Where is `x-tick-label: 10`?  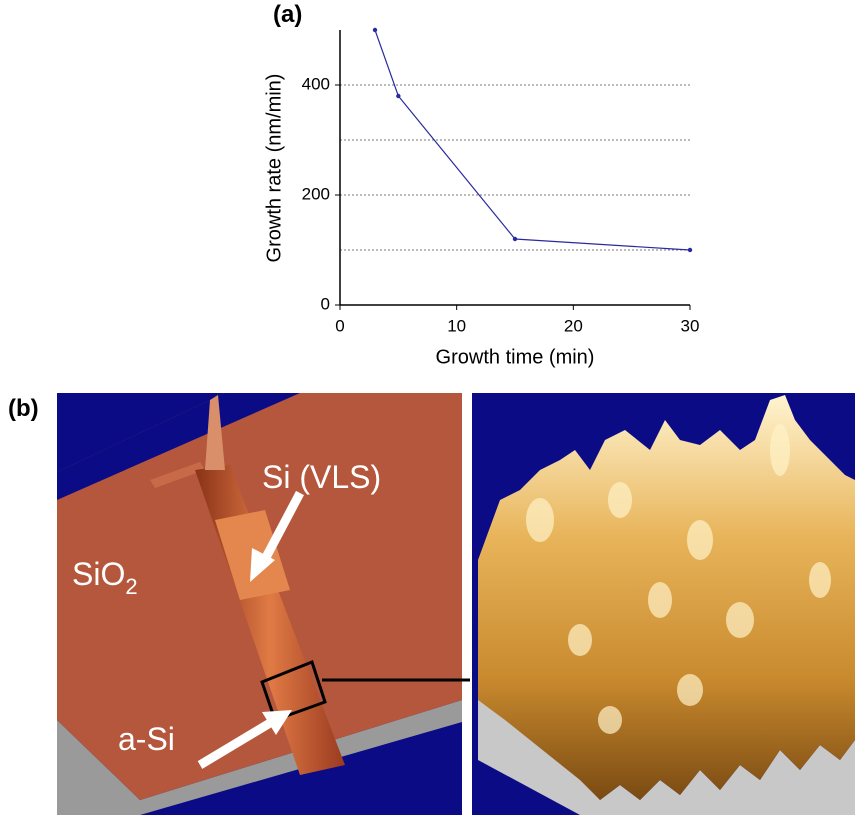 x-tick-label: 10 is located at coordinates (456, 325).